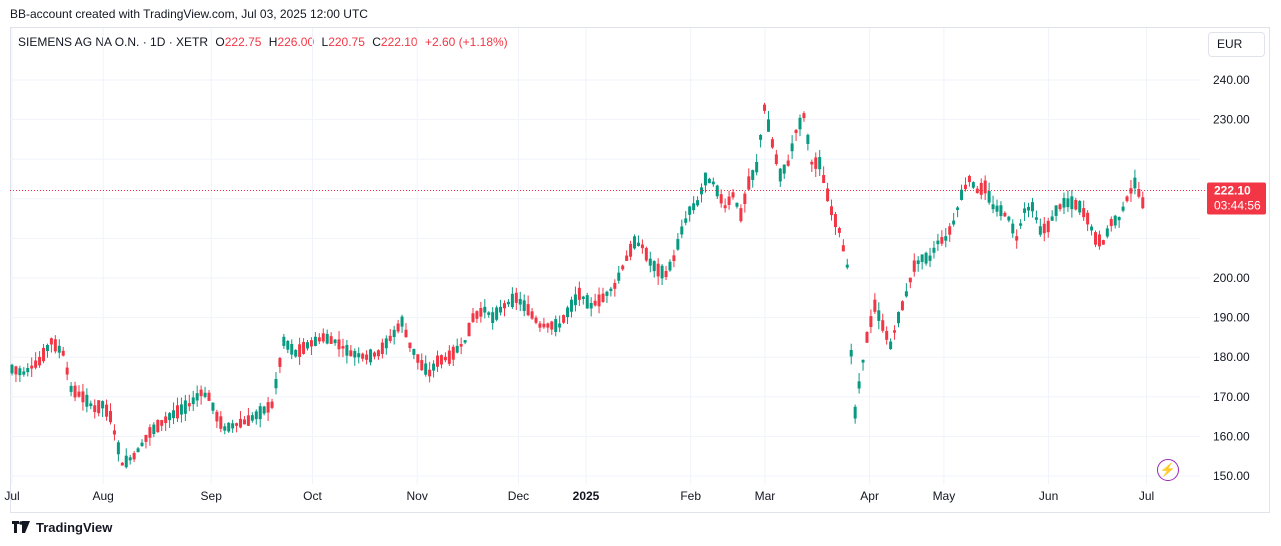  Describe the element at coordinates (1236, 44) in the screenshot. I see `currency-button: EUR` at that location.